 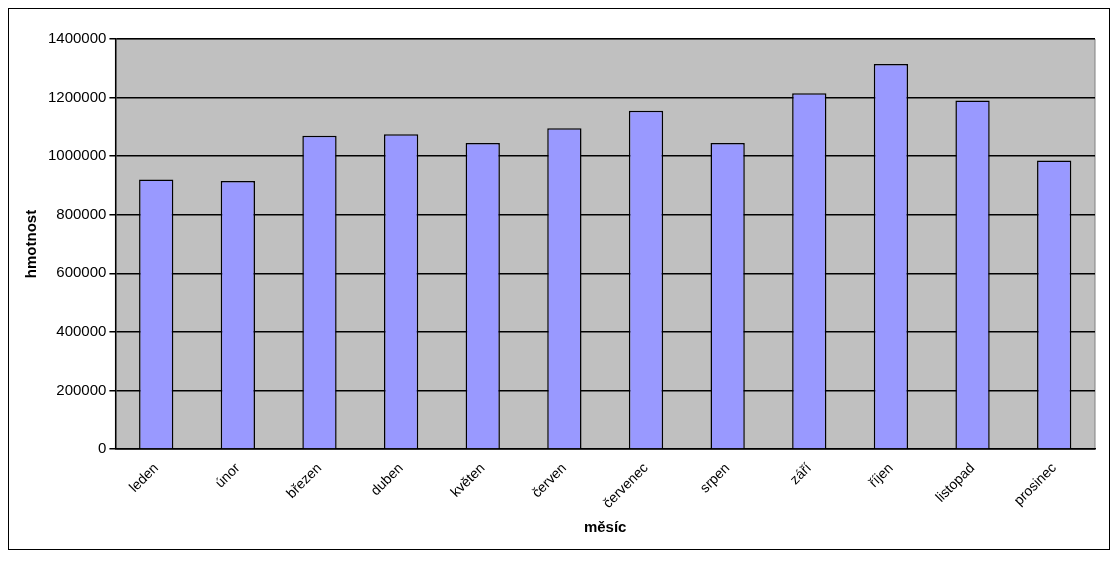 What do you see at coordinates (31, 244) in the screenshot?
I see `y-axis-title: hmotnost` at bounding box center [31, 244].